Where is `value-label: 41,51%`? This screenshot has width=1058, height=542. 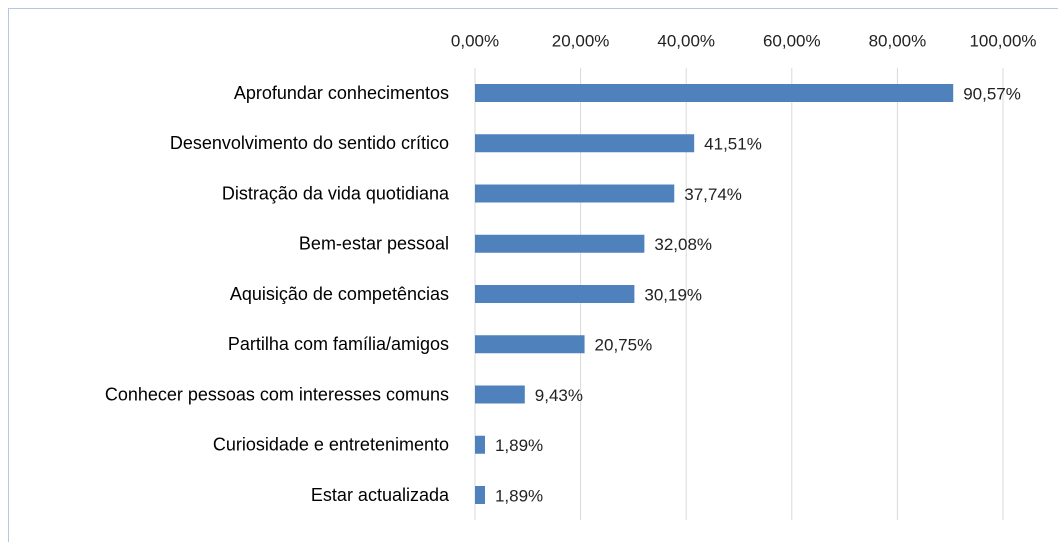
value-label: 41,51% is located at coordinates (733, 144).